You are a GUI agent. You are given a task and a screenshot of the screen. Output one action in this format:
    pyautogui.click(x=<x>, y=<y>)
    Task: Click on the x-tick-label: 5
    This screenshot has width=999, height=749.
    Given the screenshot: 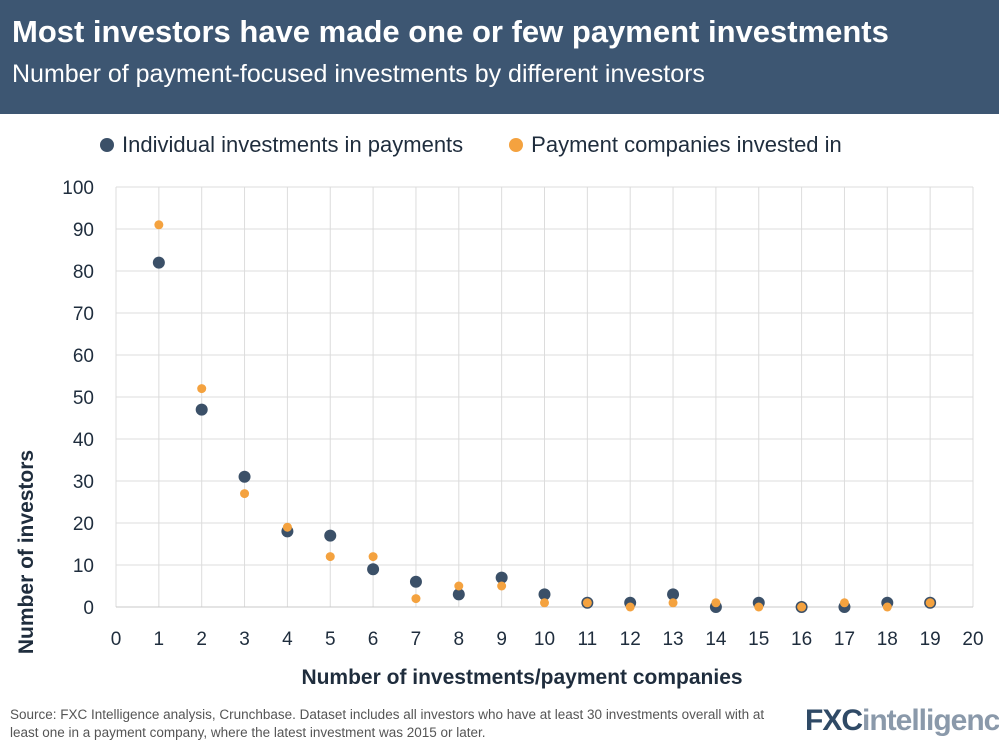 What is the action you would take?
    pyautogui.click(x=330, y=639)
    